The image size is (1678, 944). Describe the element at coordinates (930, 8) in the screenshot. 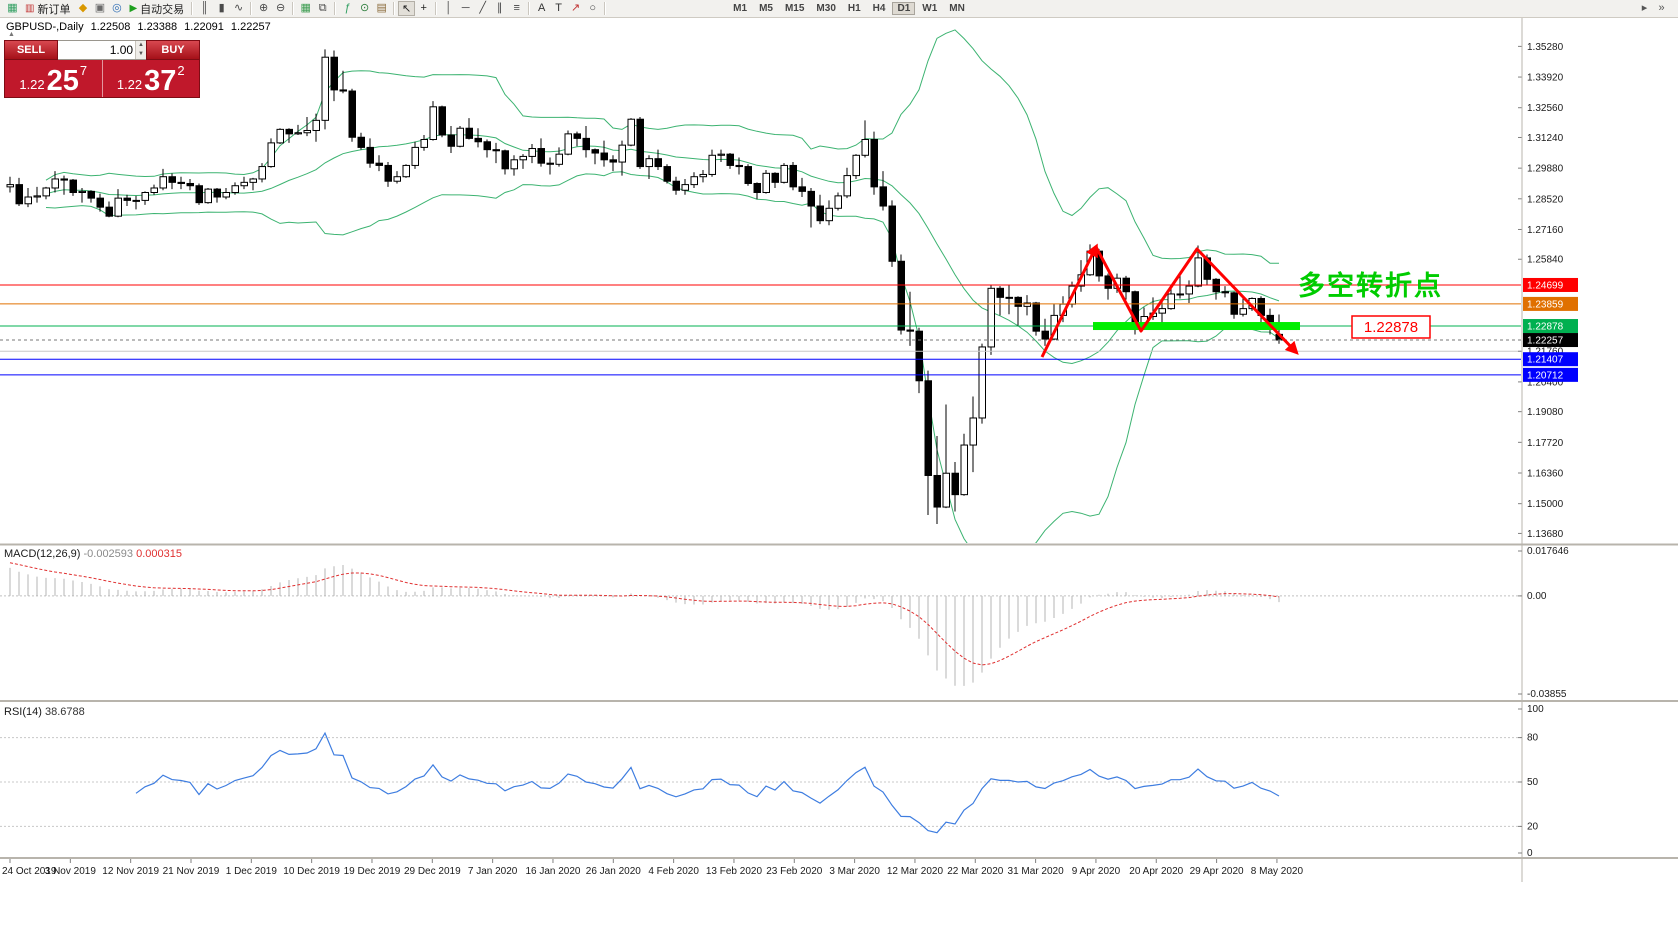

I see `timeframe-w1: W1` at that location.